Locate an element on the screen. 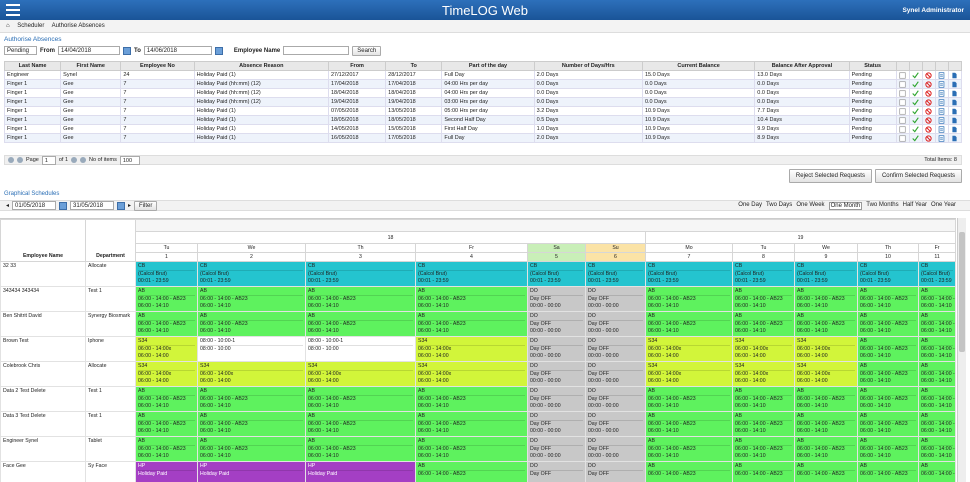  column-header: To is located at coordinates (414, 66).